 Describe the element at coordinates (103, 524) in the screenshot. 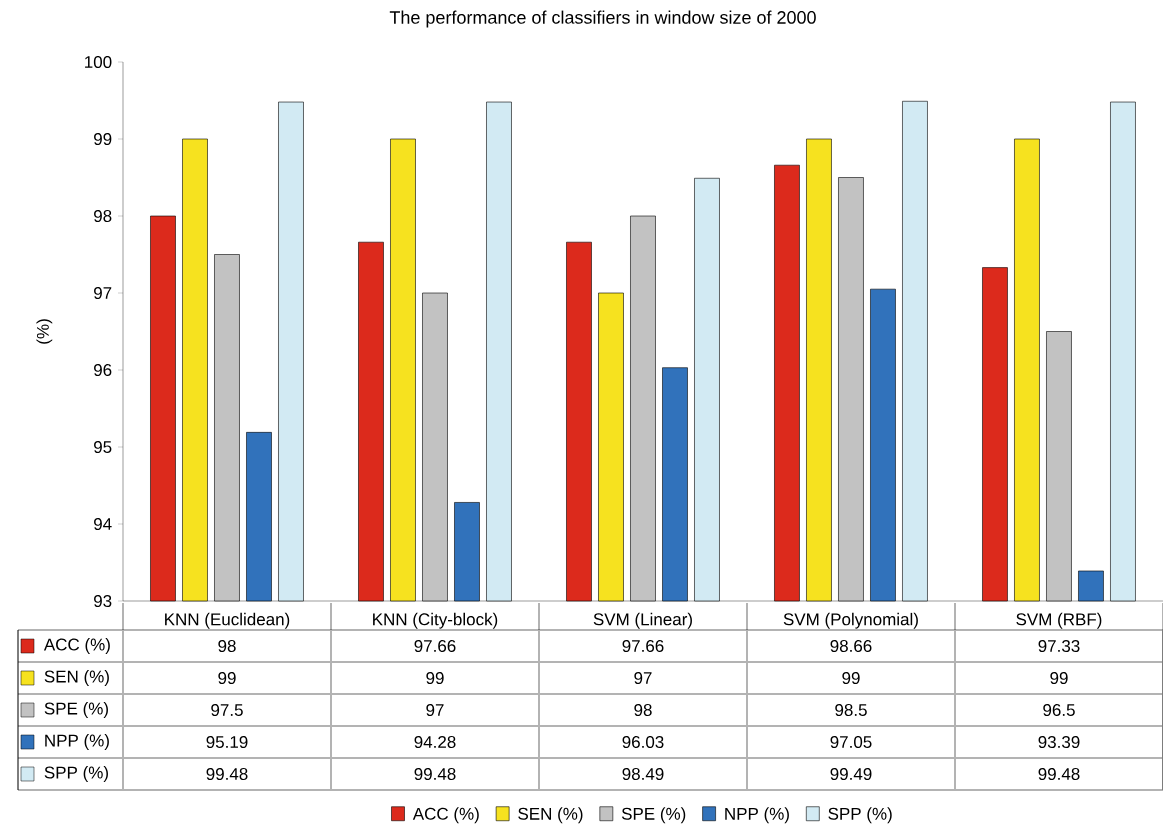

I see `y-tick-label: 94` at that location.